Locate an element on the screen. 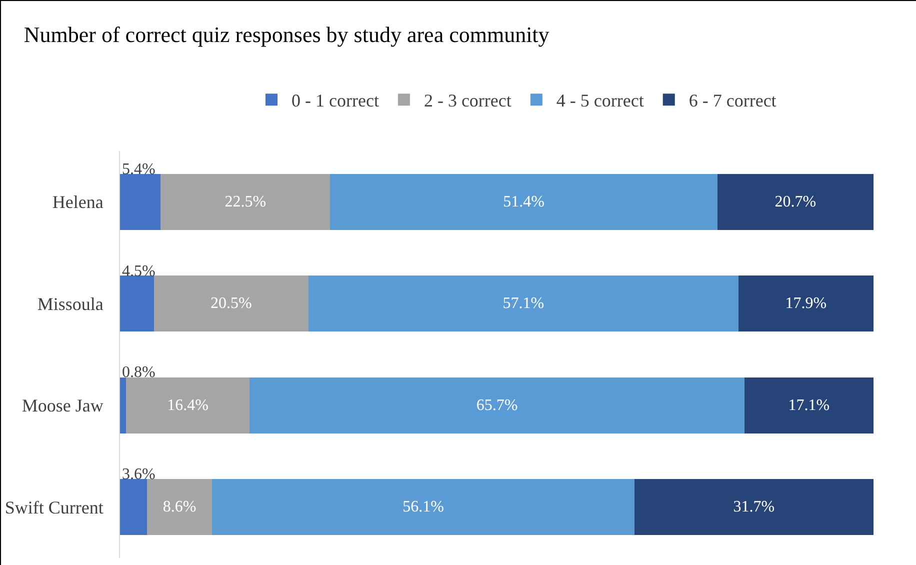 The height and width of the screenshot is (565, 916). data-label: 8.6% is located at coordinates (179, 507).